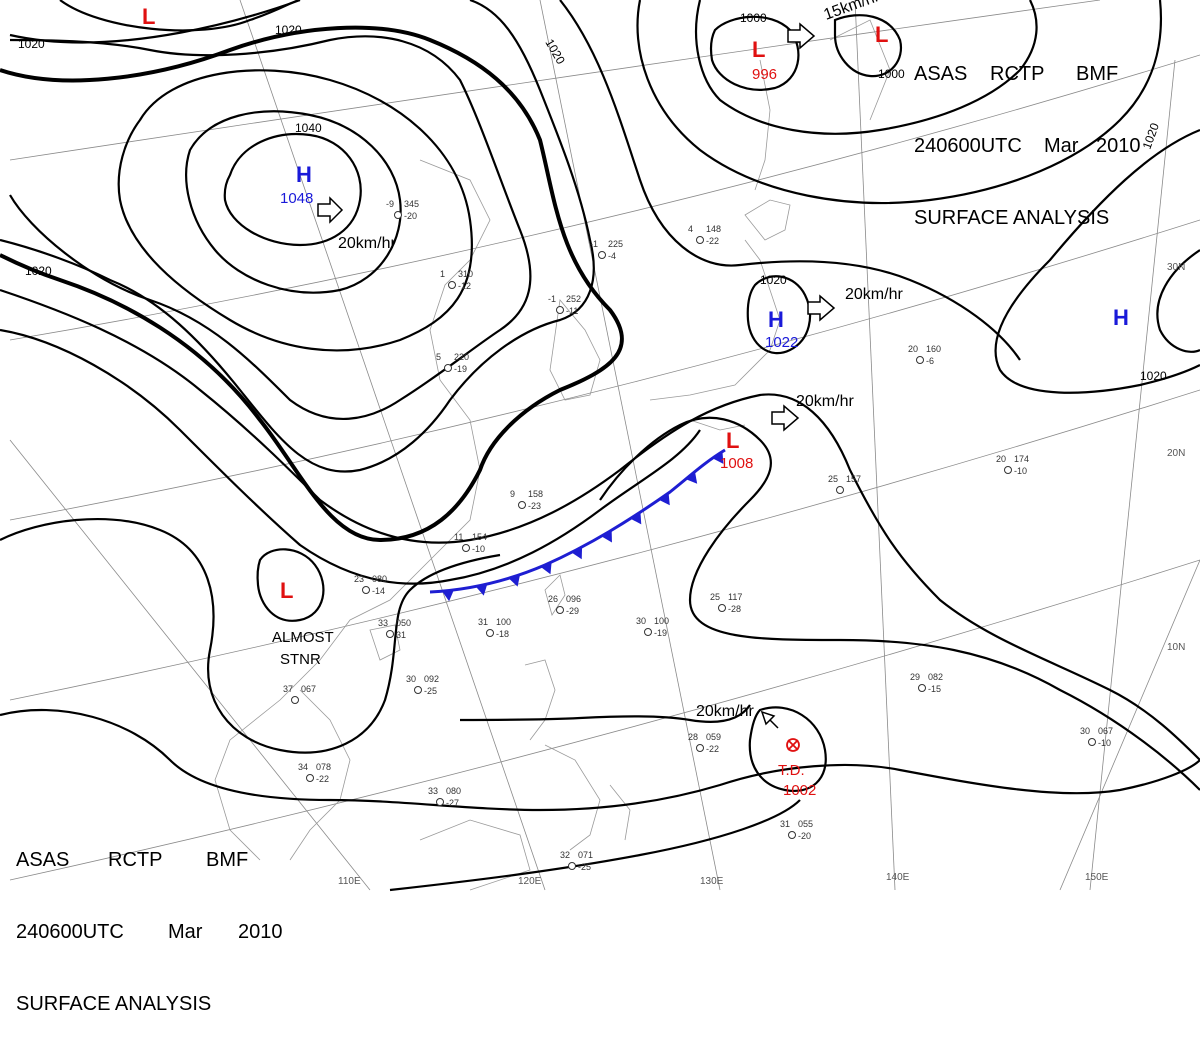 The image size is (1200, 1040). I want to click on header-title: SURFACE ANALYSIS, so click(1012, 218).